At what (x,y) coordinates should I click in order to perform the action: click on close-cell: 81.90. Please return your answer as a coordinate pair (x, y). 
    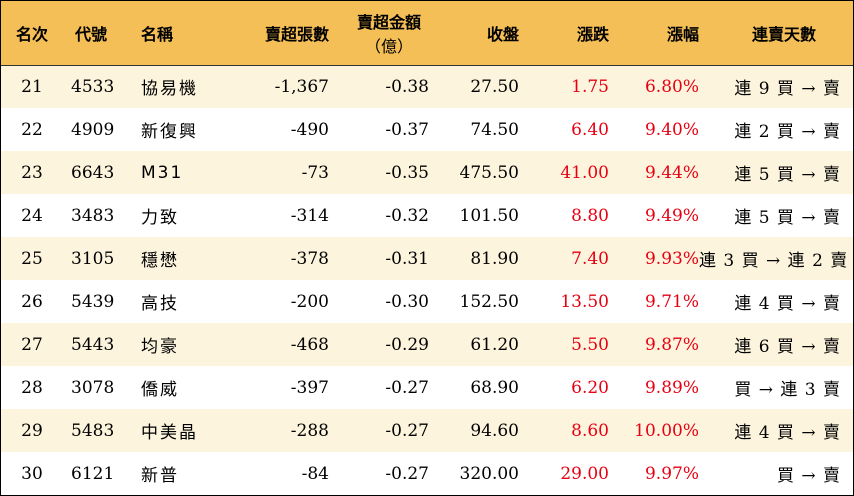
    Looking at the image, I should click on (494, 258).